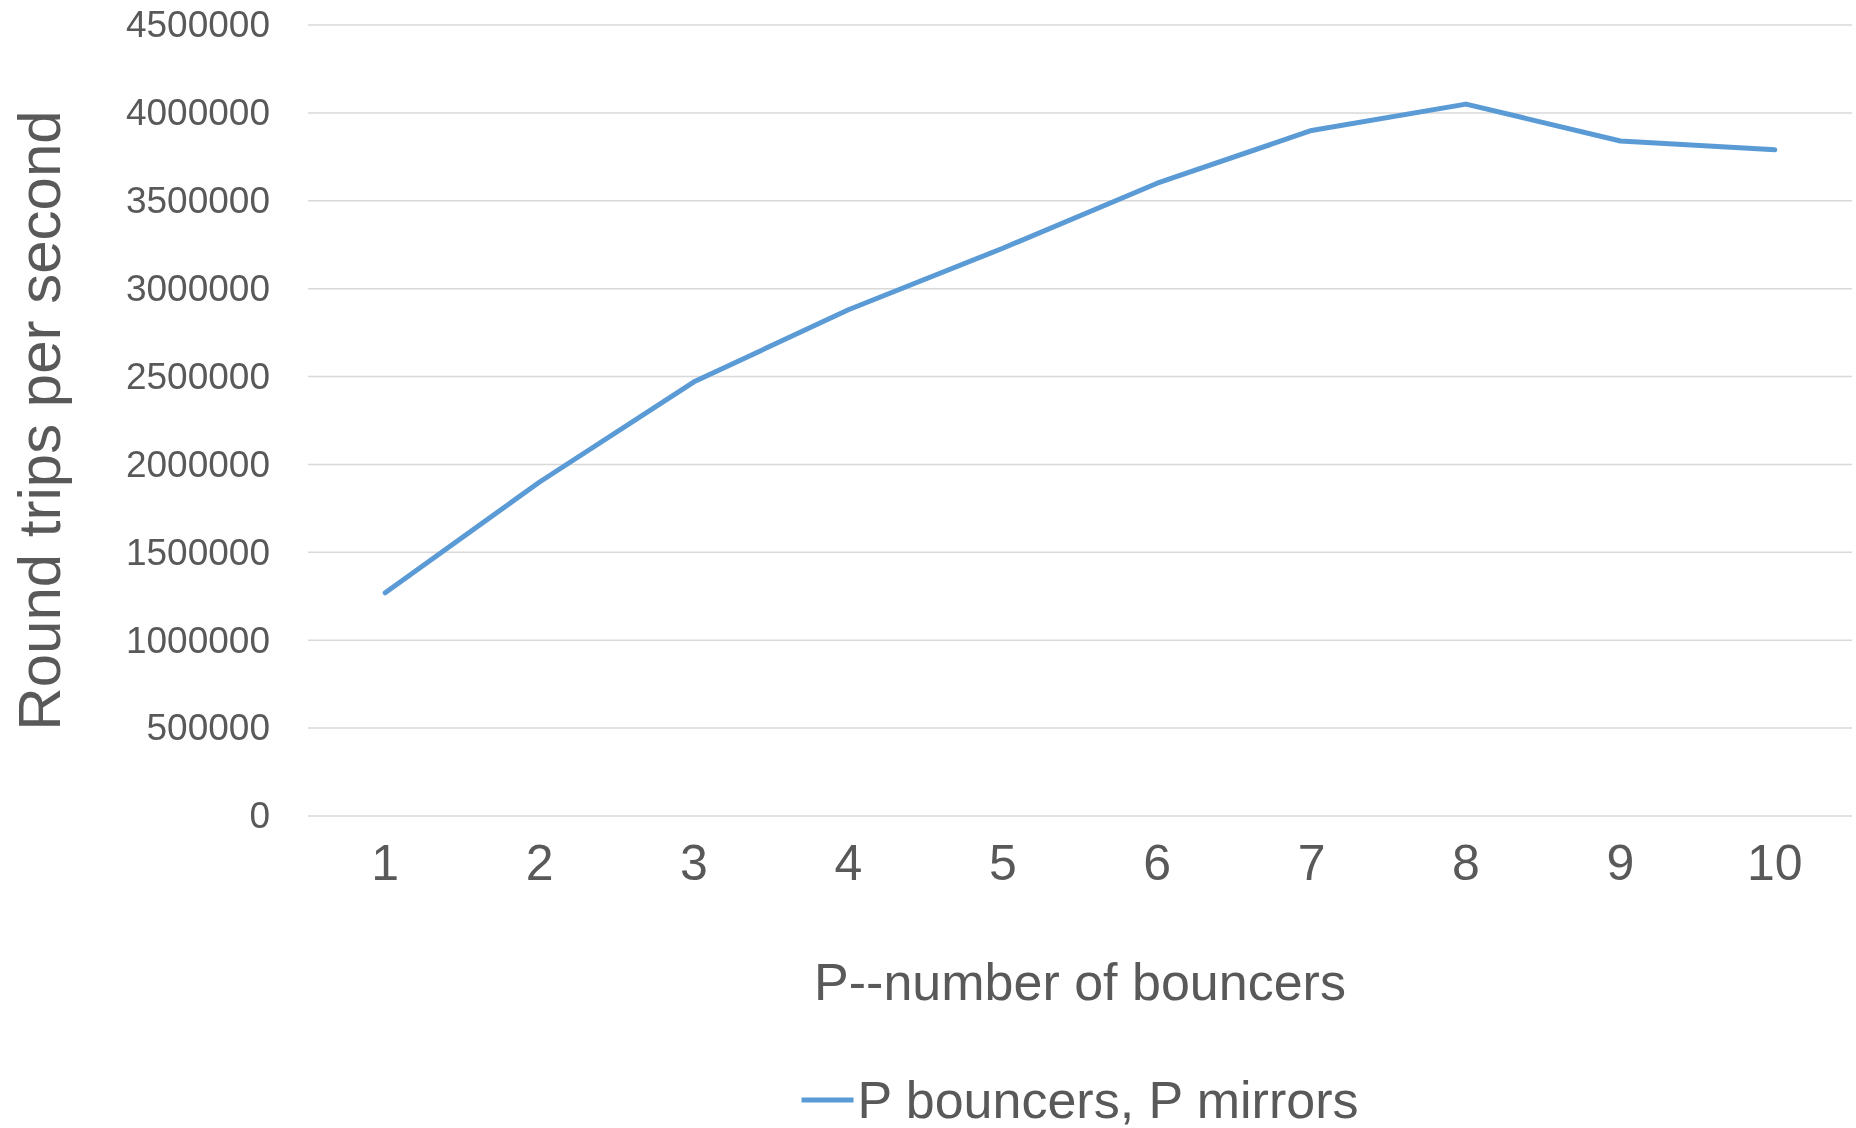  Describe the element at coordinates (197, 376) in the screenshot. I see `y-tick-label: 2500000` at that location.